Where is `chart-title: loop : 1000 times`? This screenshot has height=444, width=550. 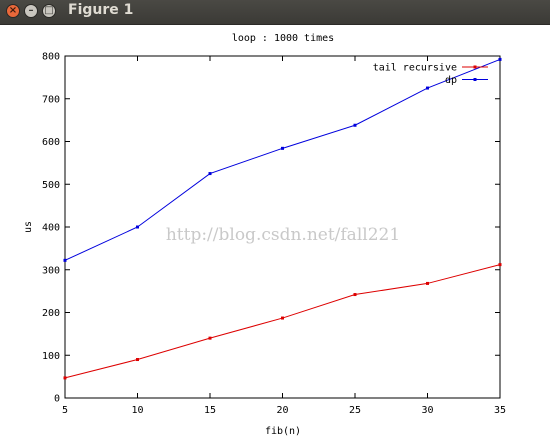
chart-title: loop : 1000 times is located at coordinates (283, 38).